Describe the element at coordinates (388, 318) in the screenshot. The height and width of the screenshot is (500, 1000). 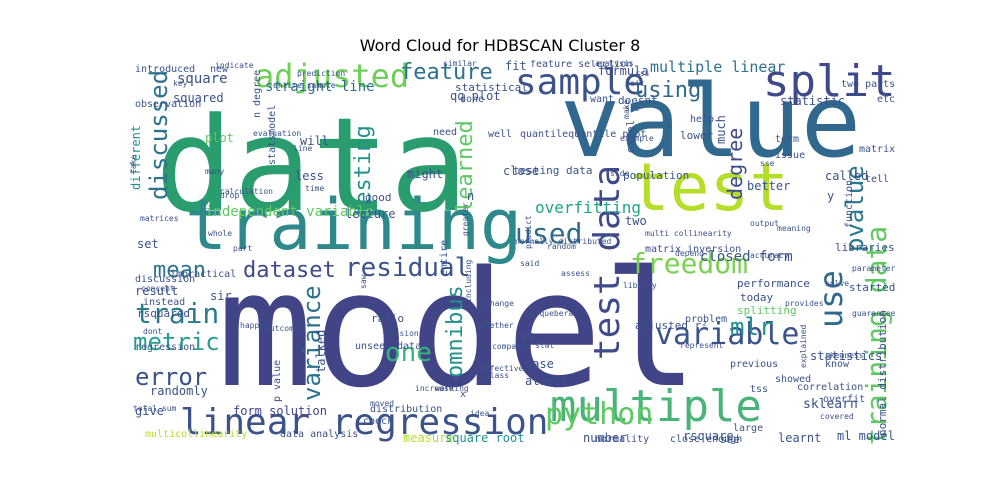
I see `cloud-word: ratio` at that location.